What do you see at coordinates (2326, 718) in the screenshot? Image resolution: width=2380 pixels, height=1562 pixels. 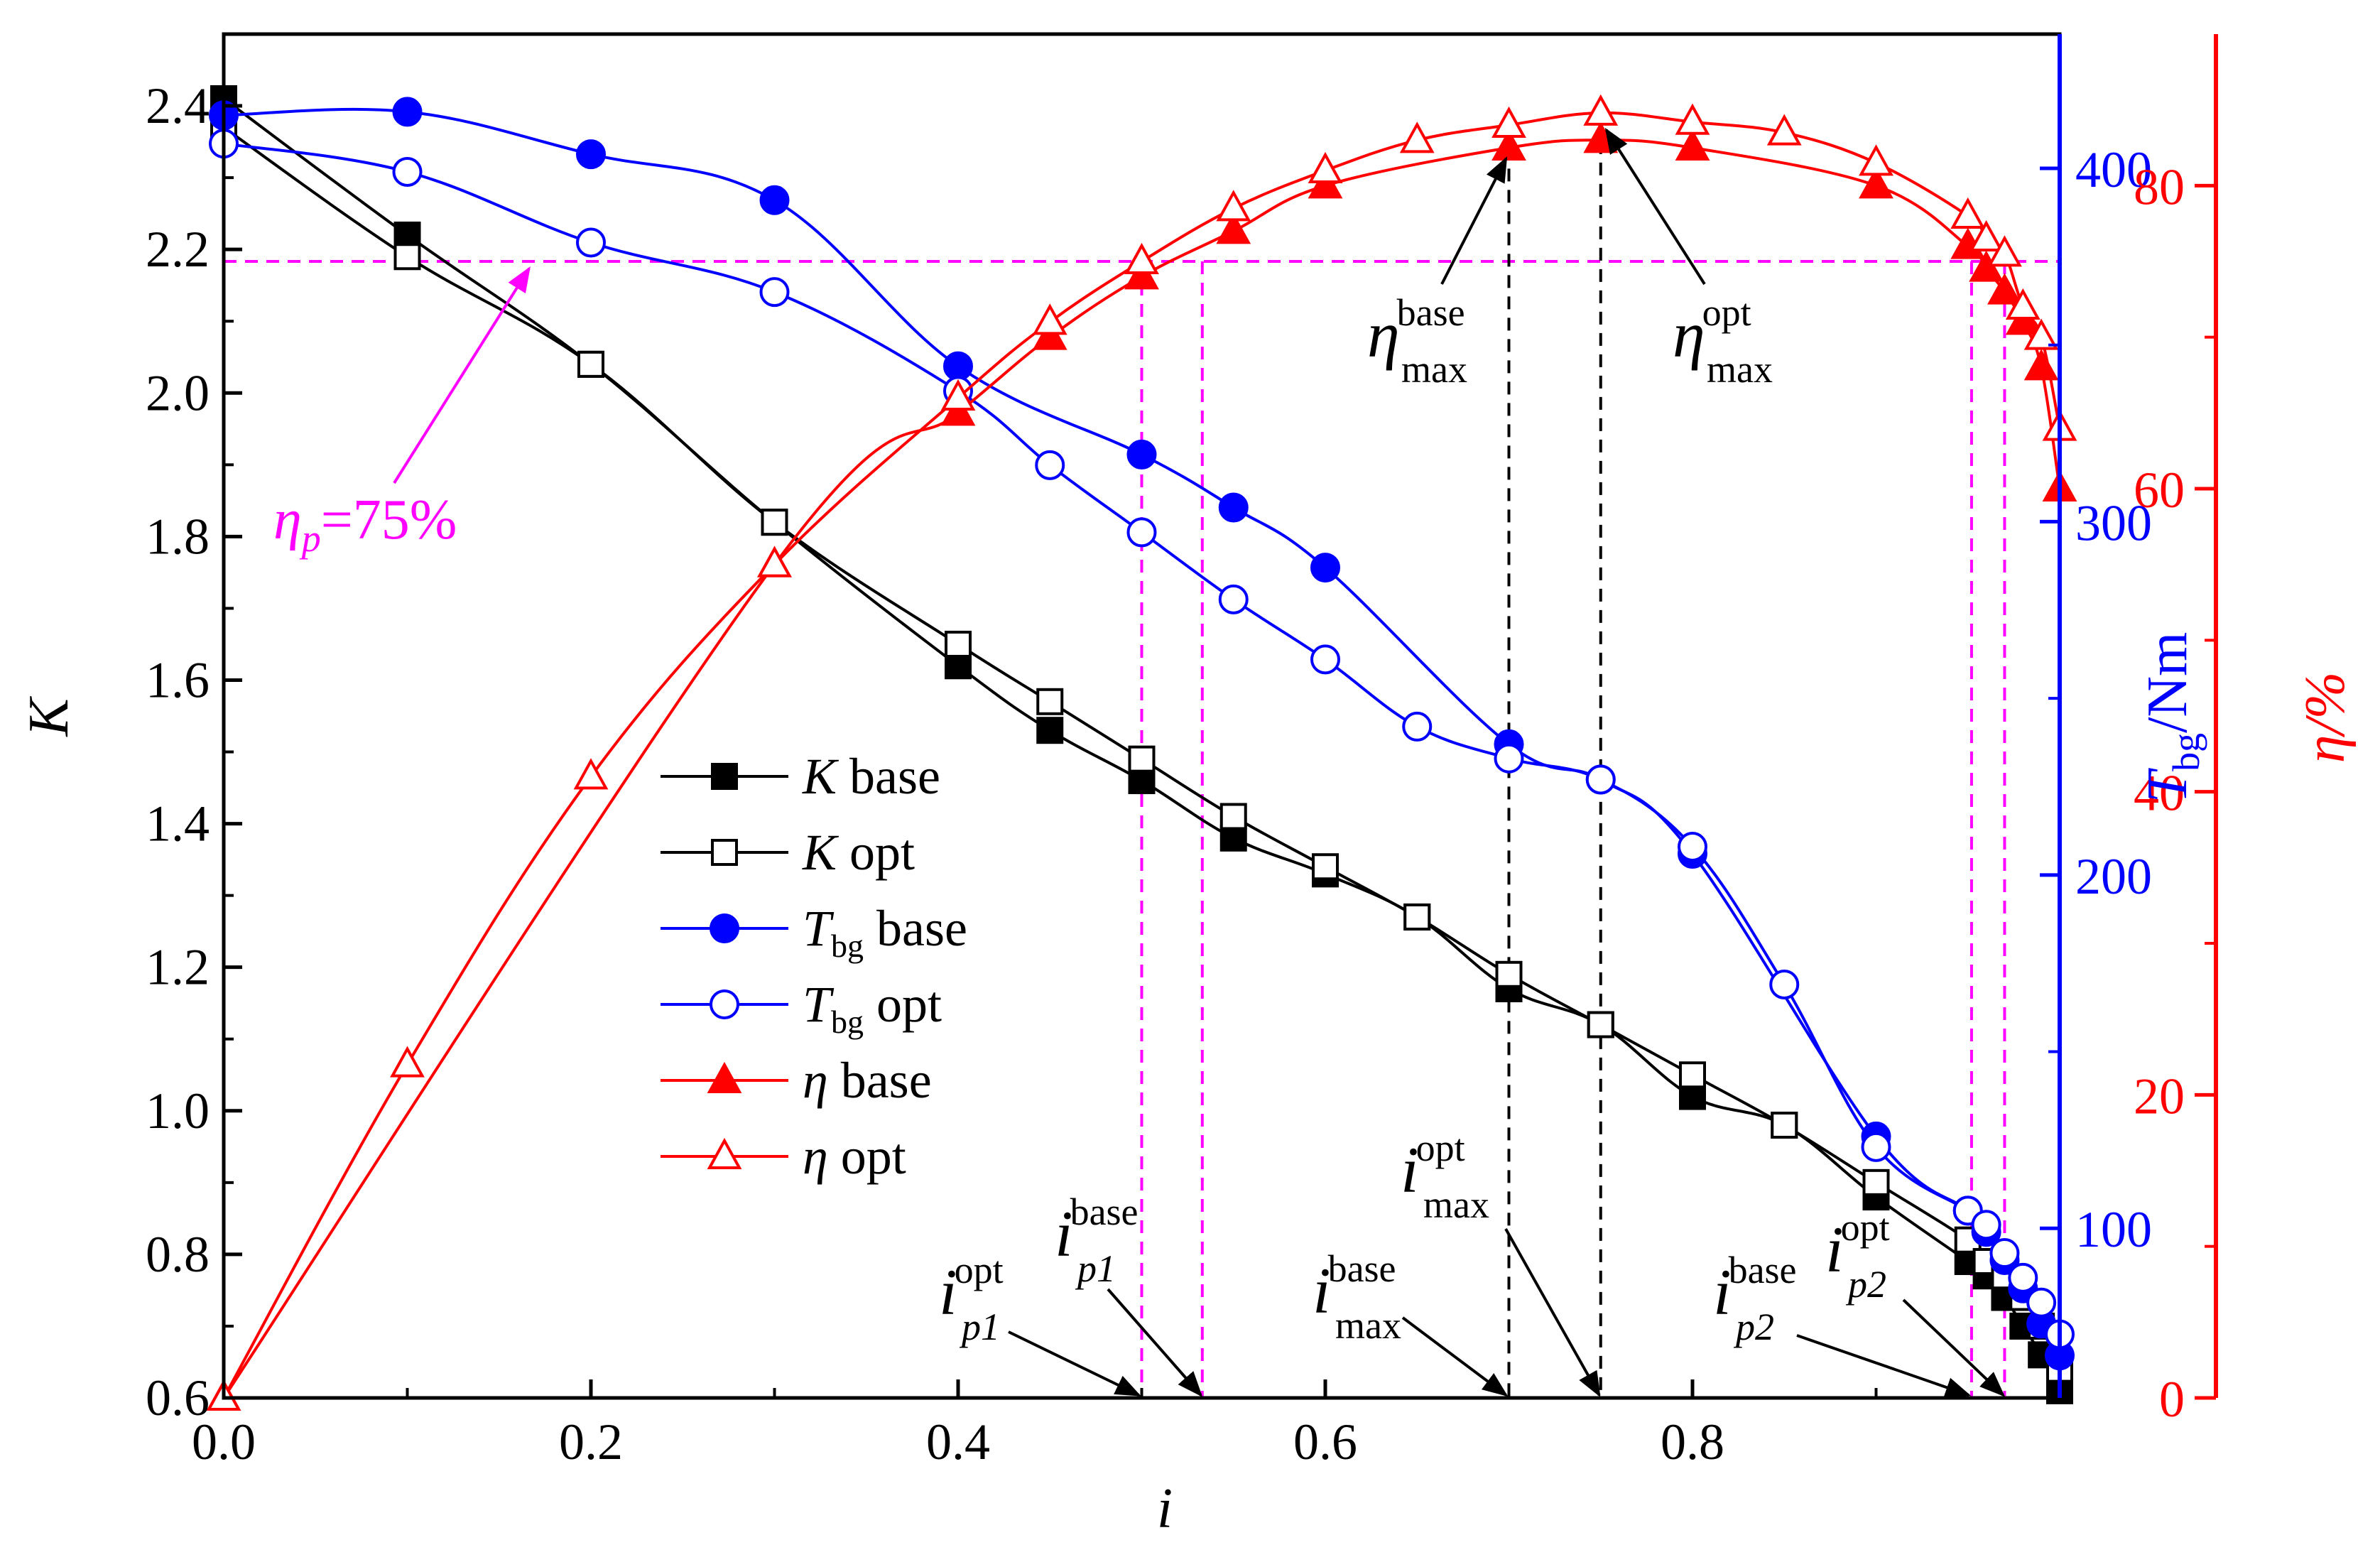 I see `eta-axis-title: η/%` at bounding box center [2326, 718].